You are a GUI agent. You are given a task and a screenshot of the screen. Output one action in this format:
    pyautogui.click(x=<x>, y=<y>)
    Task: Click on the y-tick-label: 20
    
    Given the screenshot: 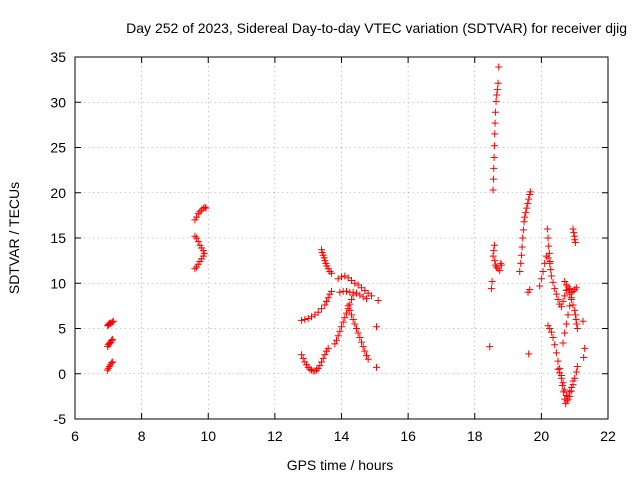 What is the action you would take?
    pyautogui.click(x=58, y=193)
    